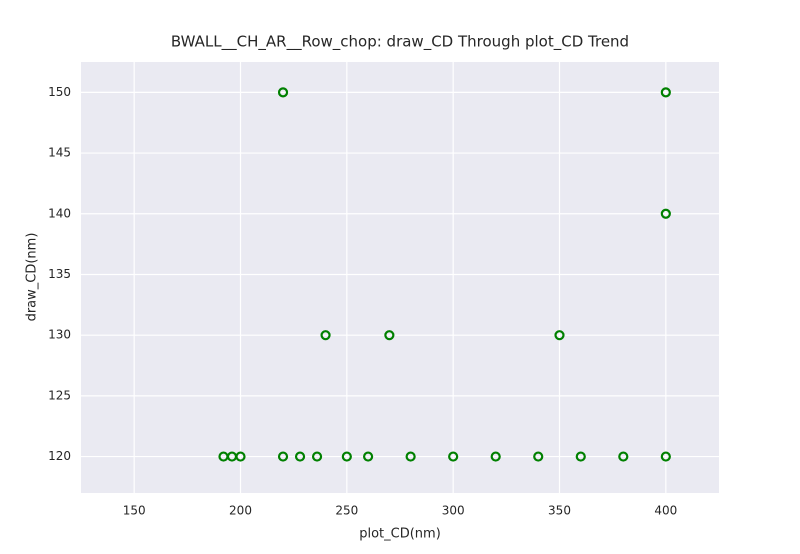  I want to click on y-tick-label: 140, so click(59, 213).